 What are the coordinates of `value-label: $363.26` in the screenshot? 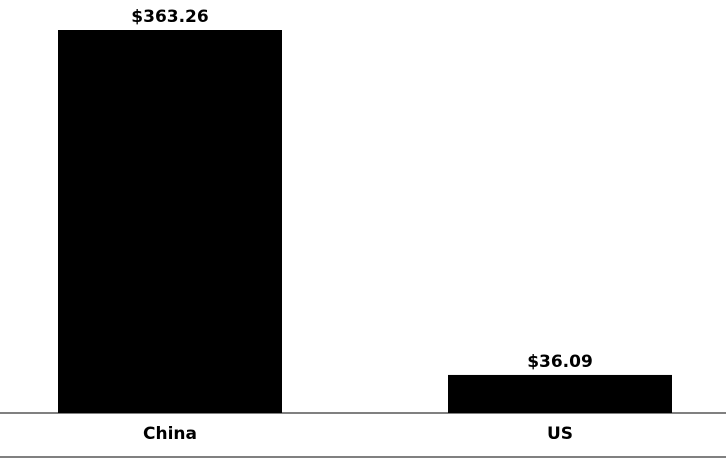 It's located at (169, 17).